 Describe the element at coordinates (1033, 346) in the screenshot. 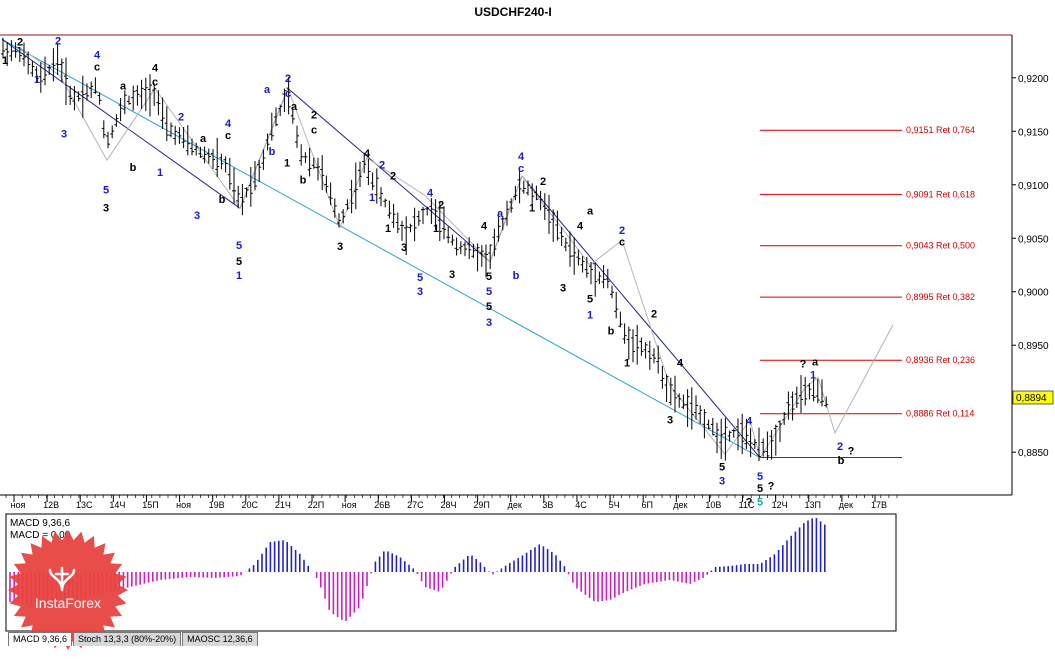

I see `price-tick-label: 0,8950` at that location.